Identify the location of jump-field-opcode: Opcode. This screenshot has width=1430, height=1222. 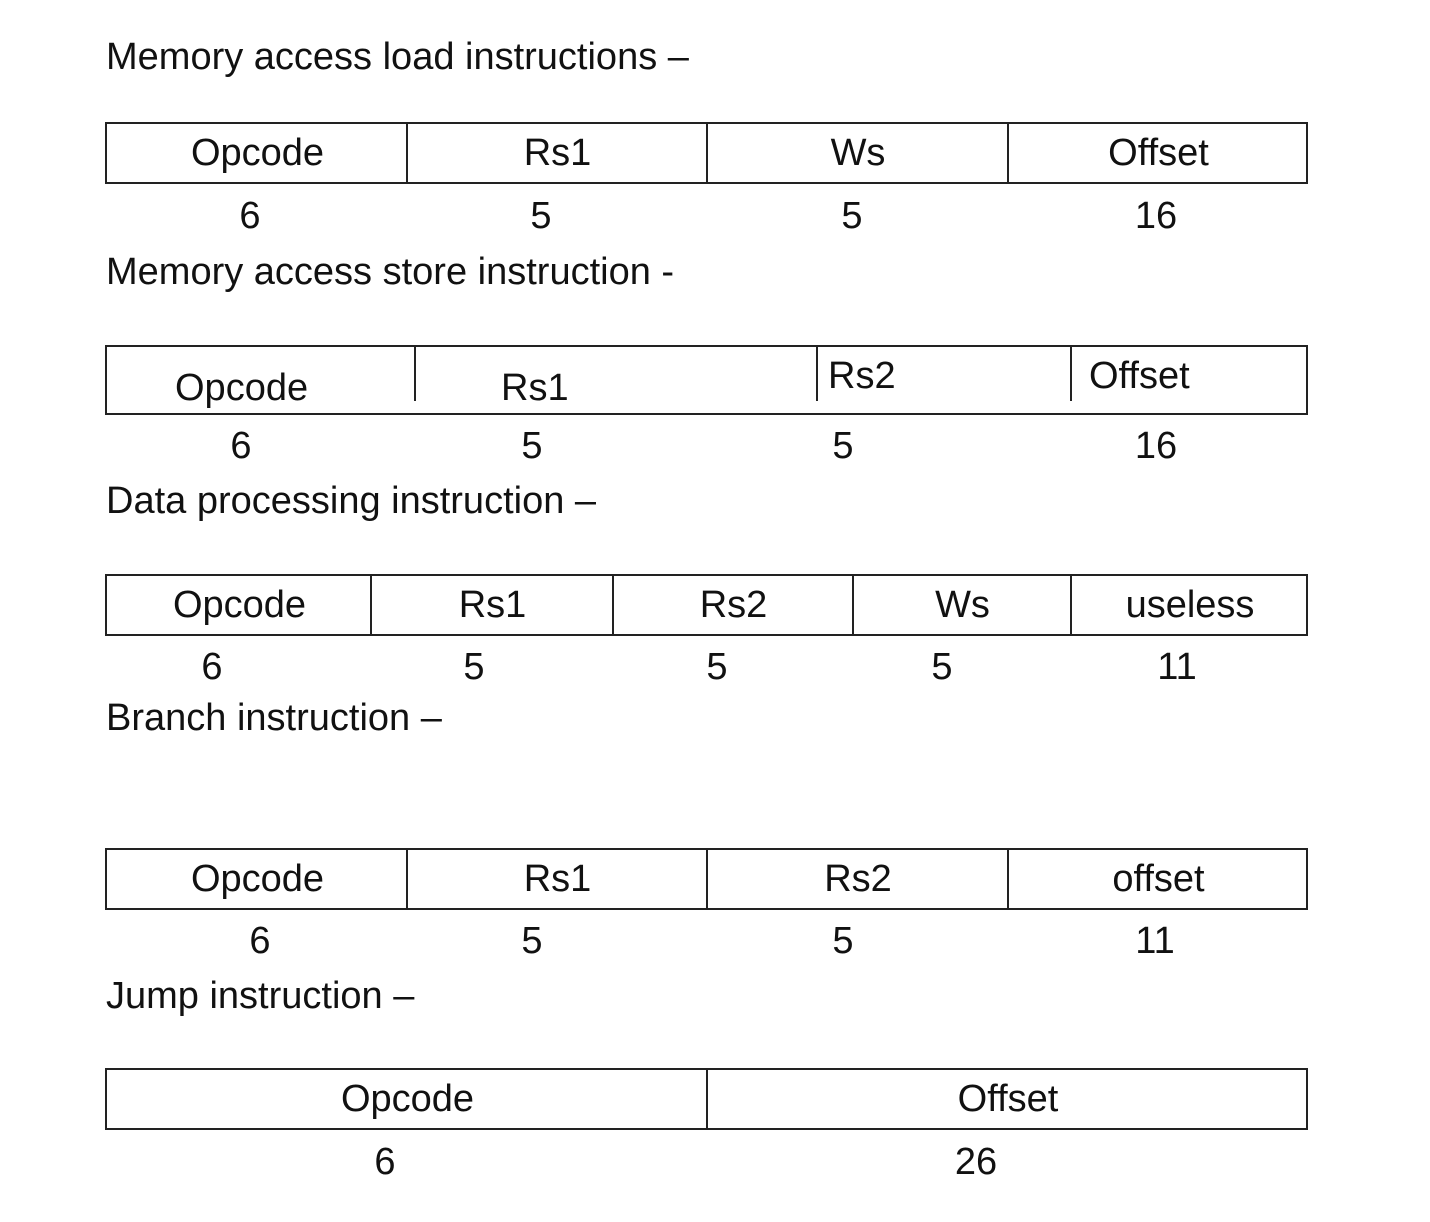
(407, 1098).